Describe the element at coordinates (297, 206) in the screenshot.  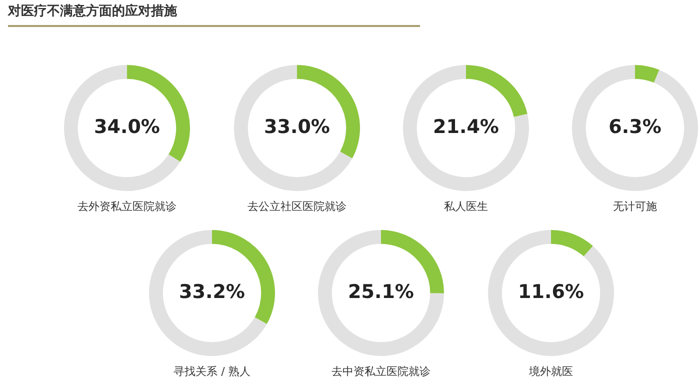
I see `text: 去公立社区医院就诊` at that location.